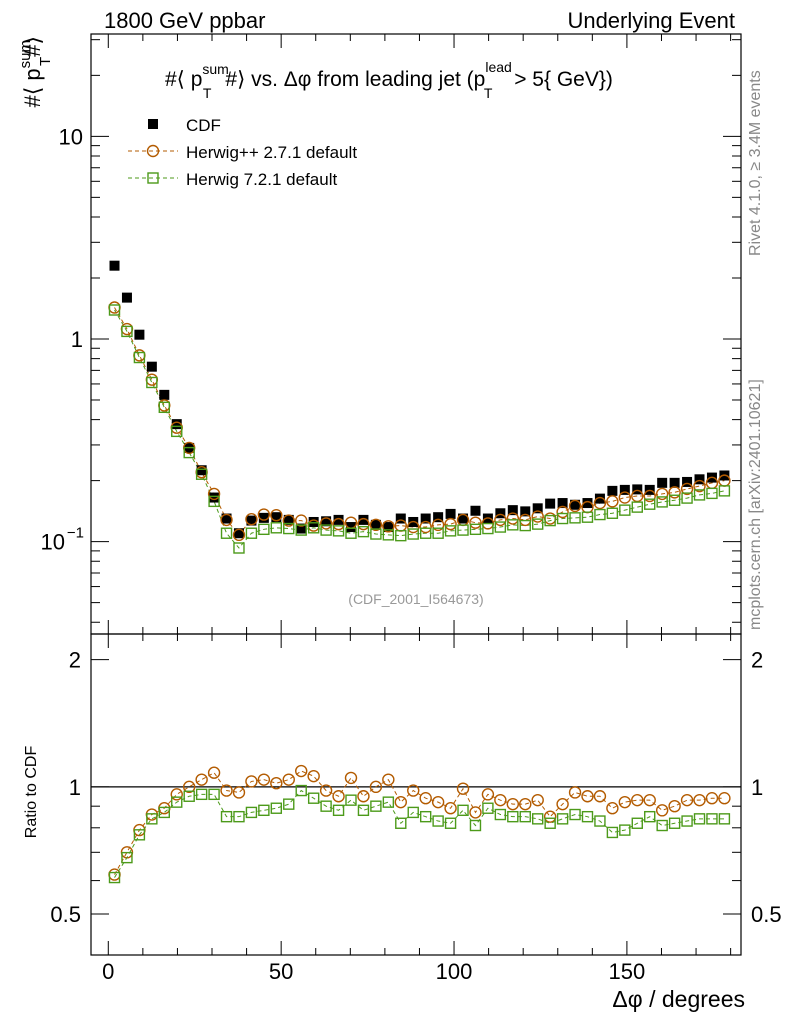 The image size is (786, 1024). I want to click on ratio-tick-label-right: 1, so click(757, 787).